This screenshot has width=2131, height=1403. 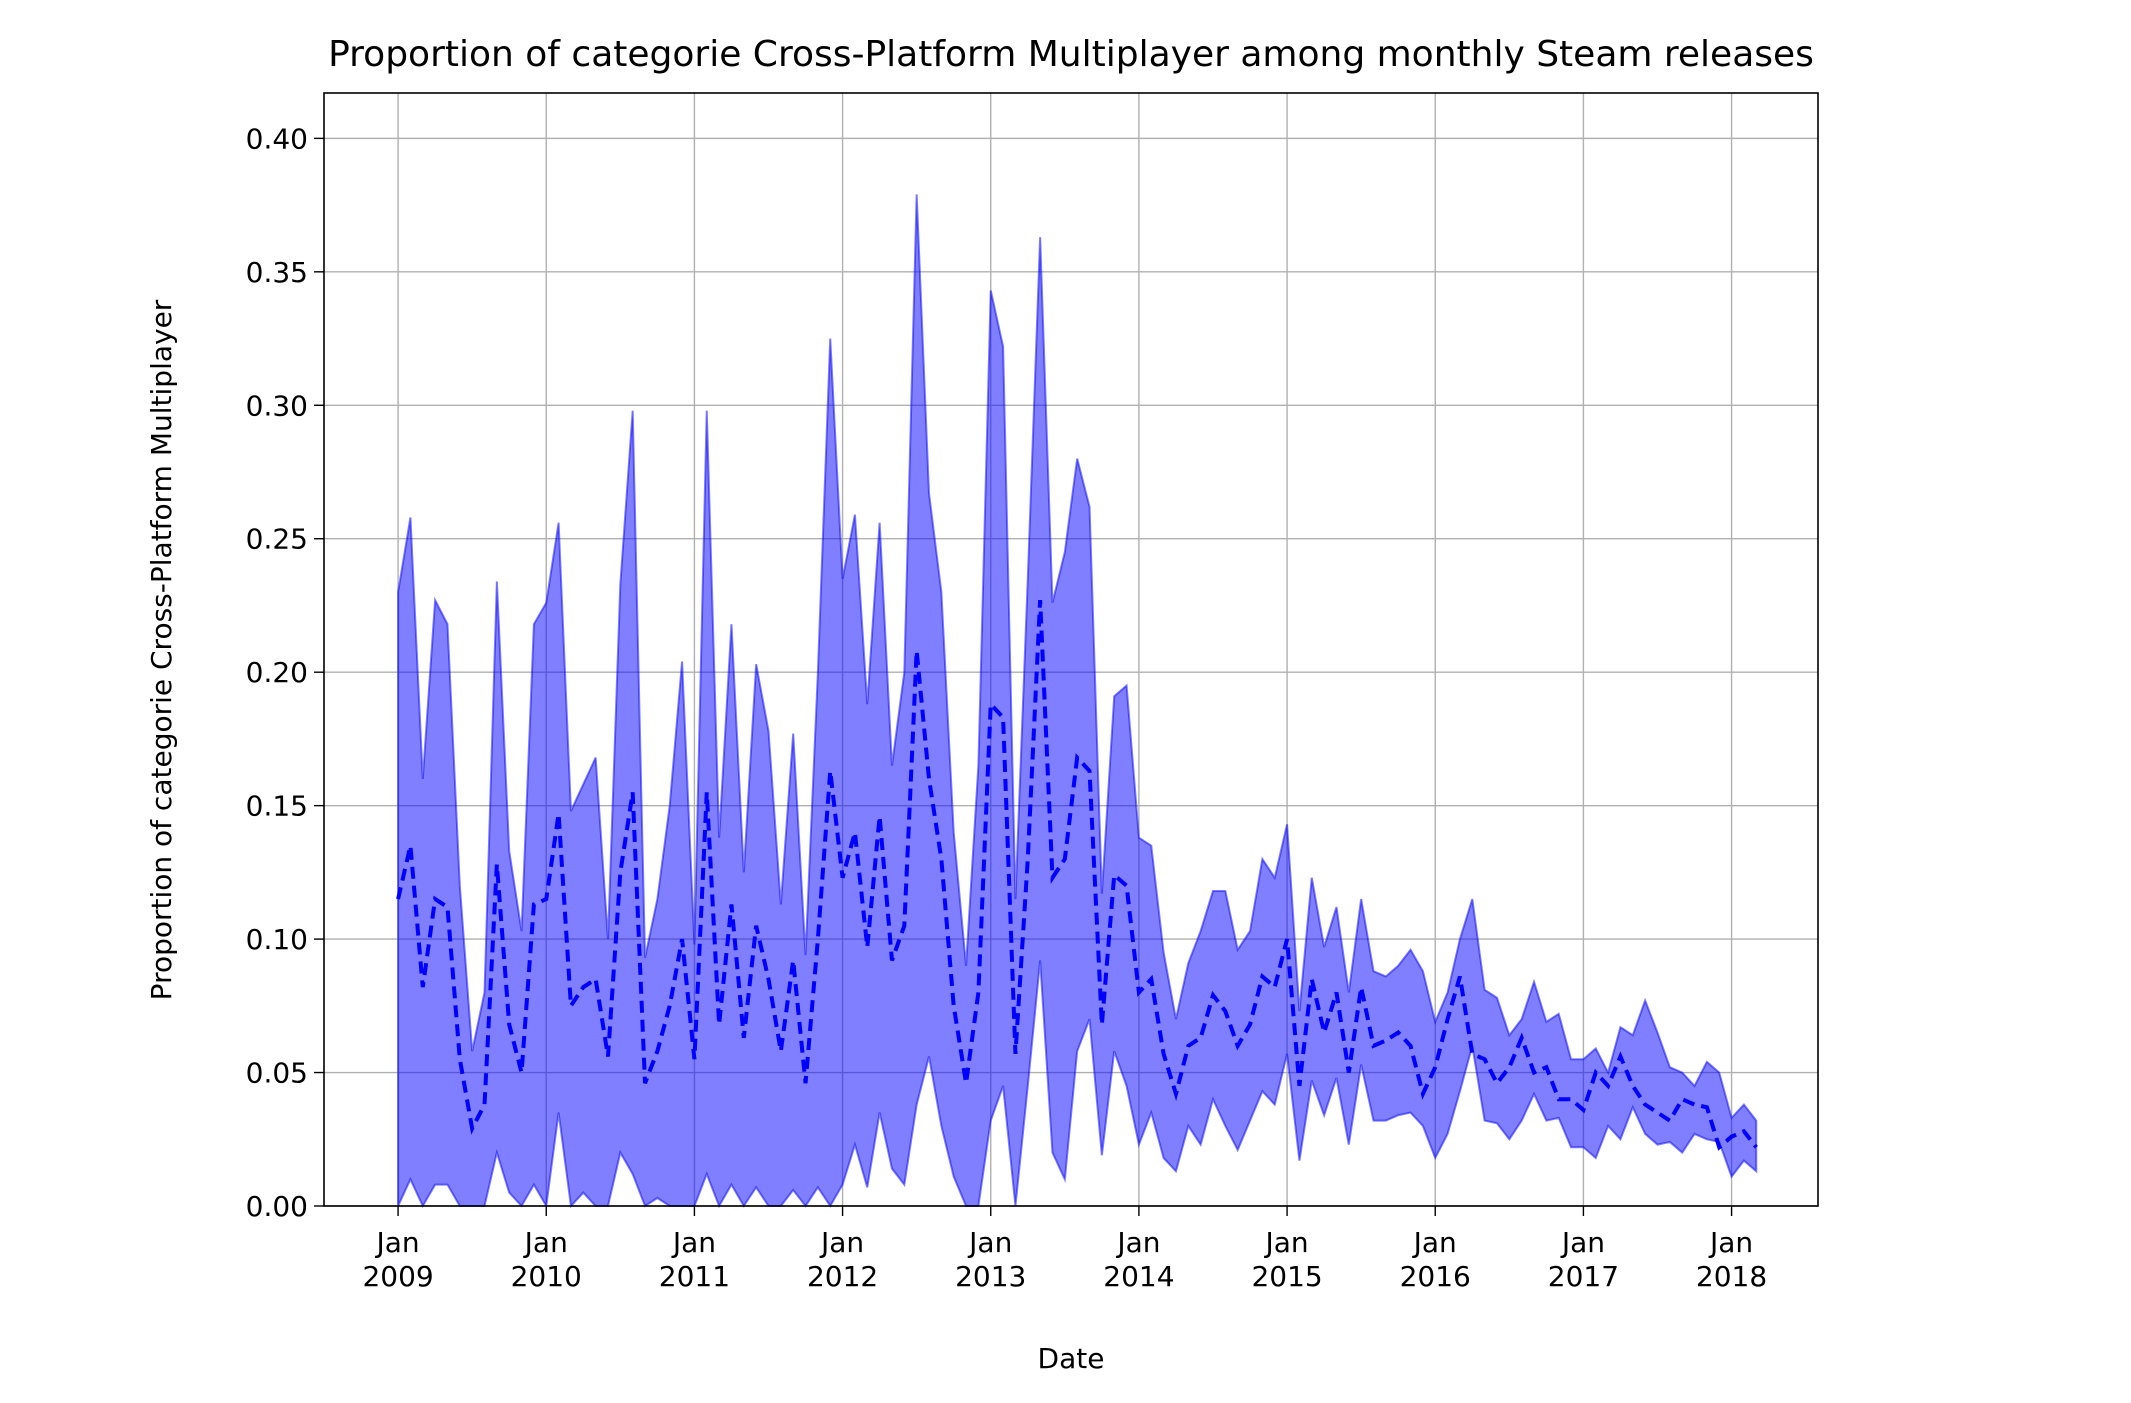 What do you see at coordinates (694, 1259) in the screenshot?
I see `x-tick-label: Jan 2011` at bounding box center [694, 1259].